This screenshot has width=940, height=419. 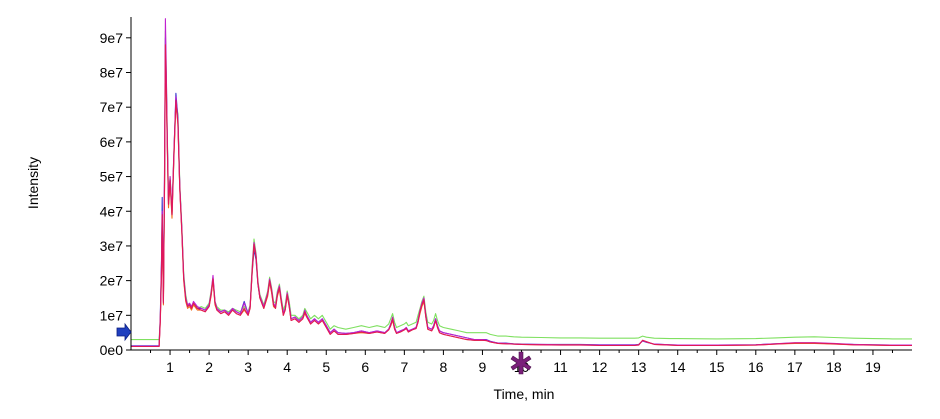 What do you see at coordinates (873, 367) in the screenshot?
I see `x-tick-label: 19` at bounding box center [873, 367].